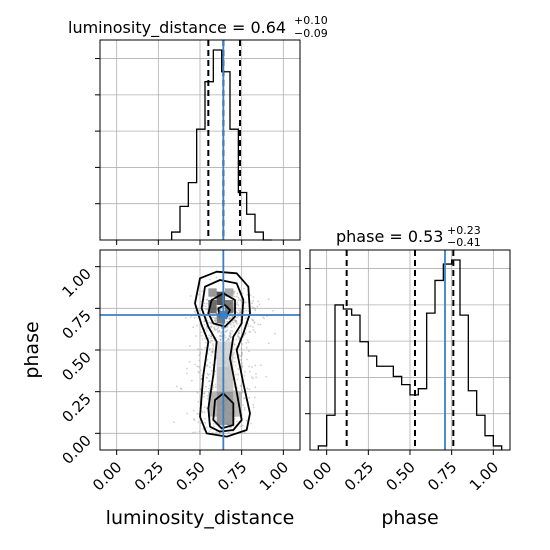  Describe the element at coordinates (200, 140) in the screenshot. I see `lumdist-hist-frame` at that location.